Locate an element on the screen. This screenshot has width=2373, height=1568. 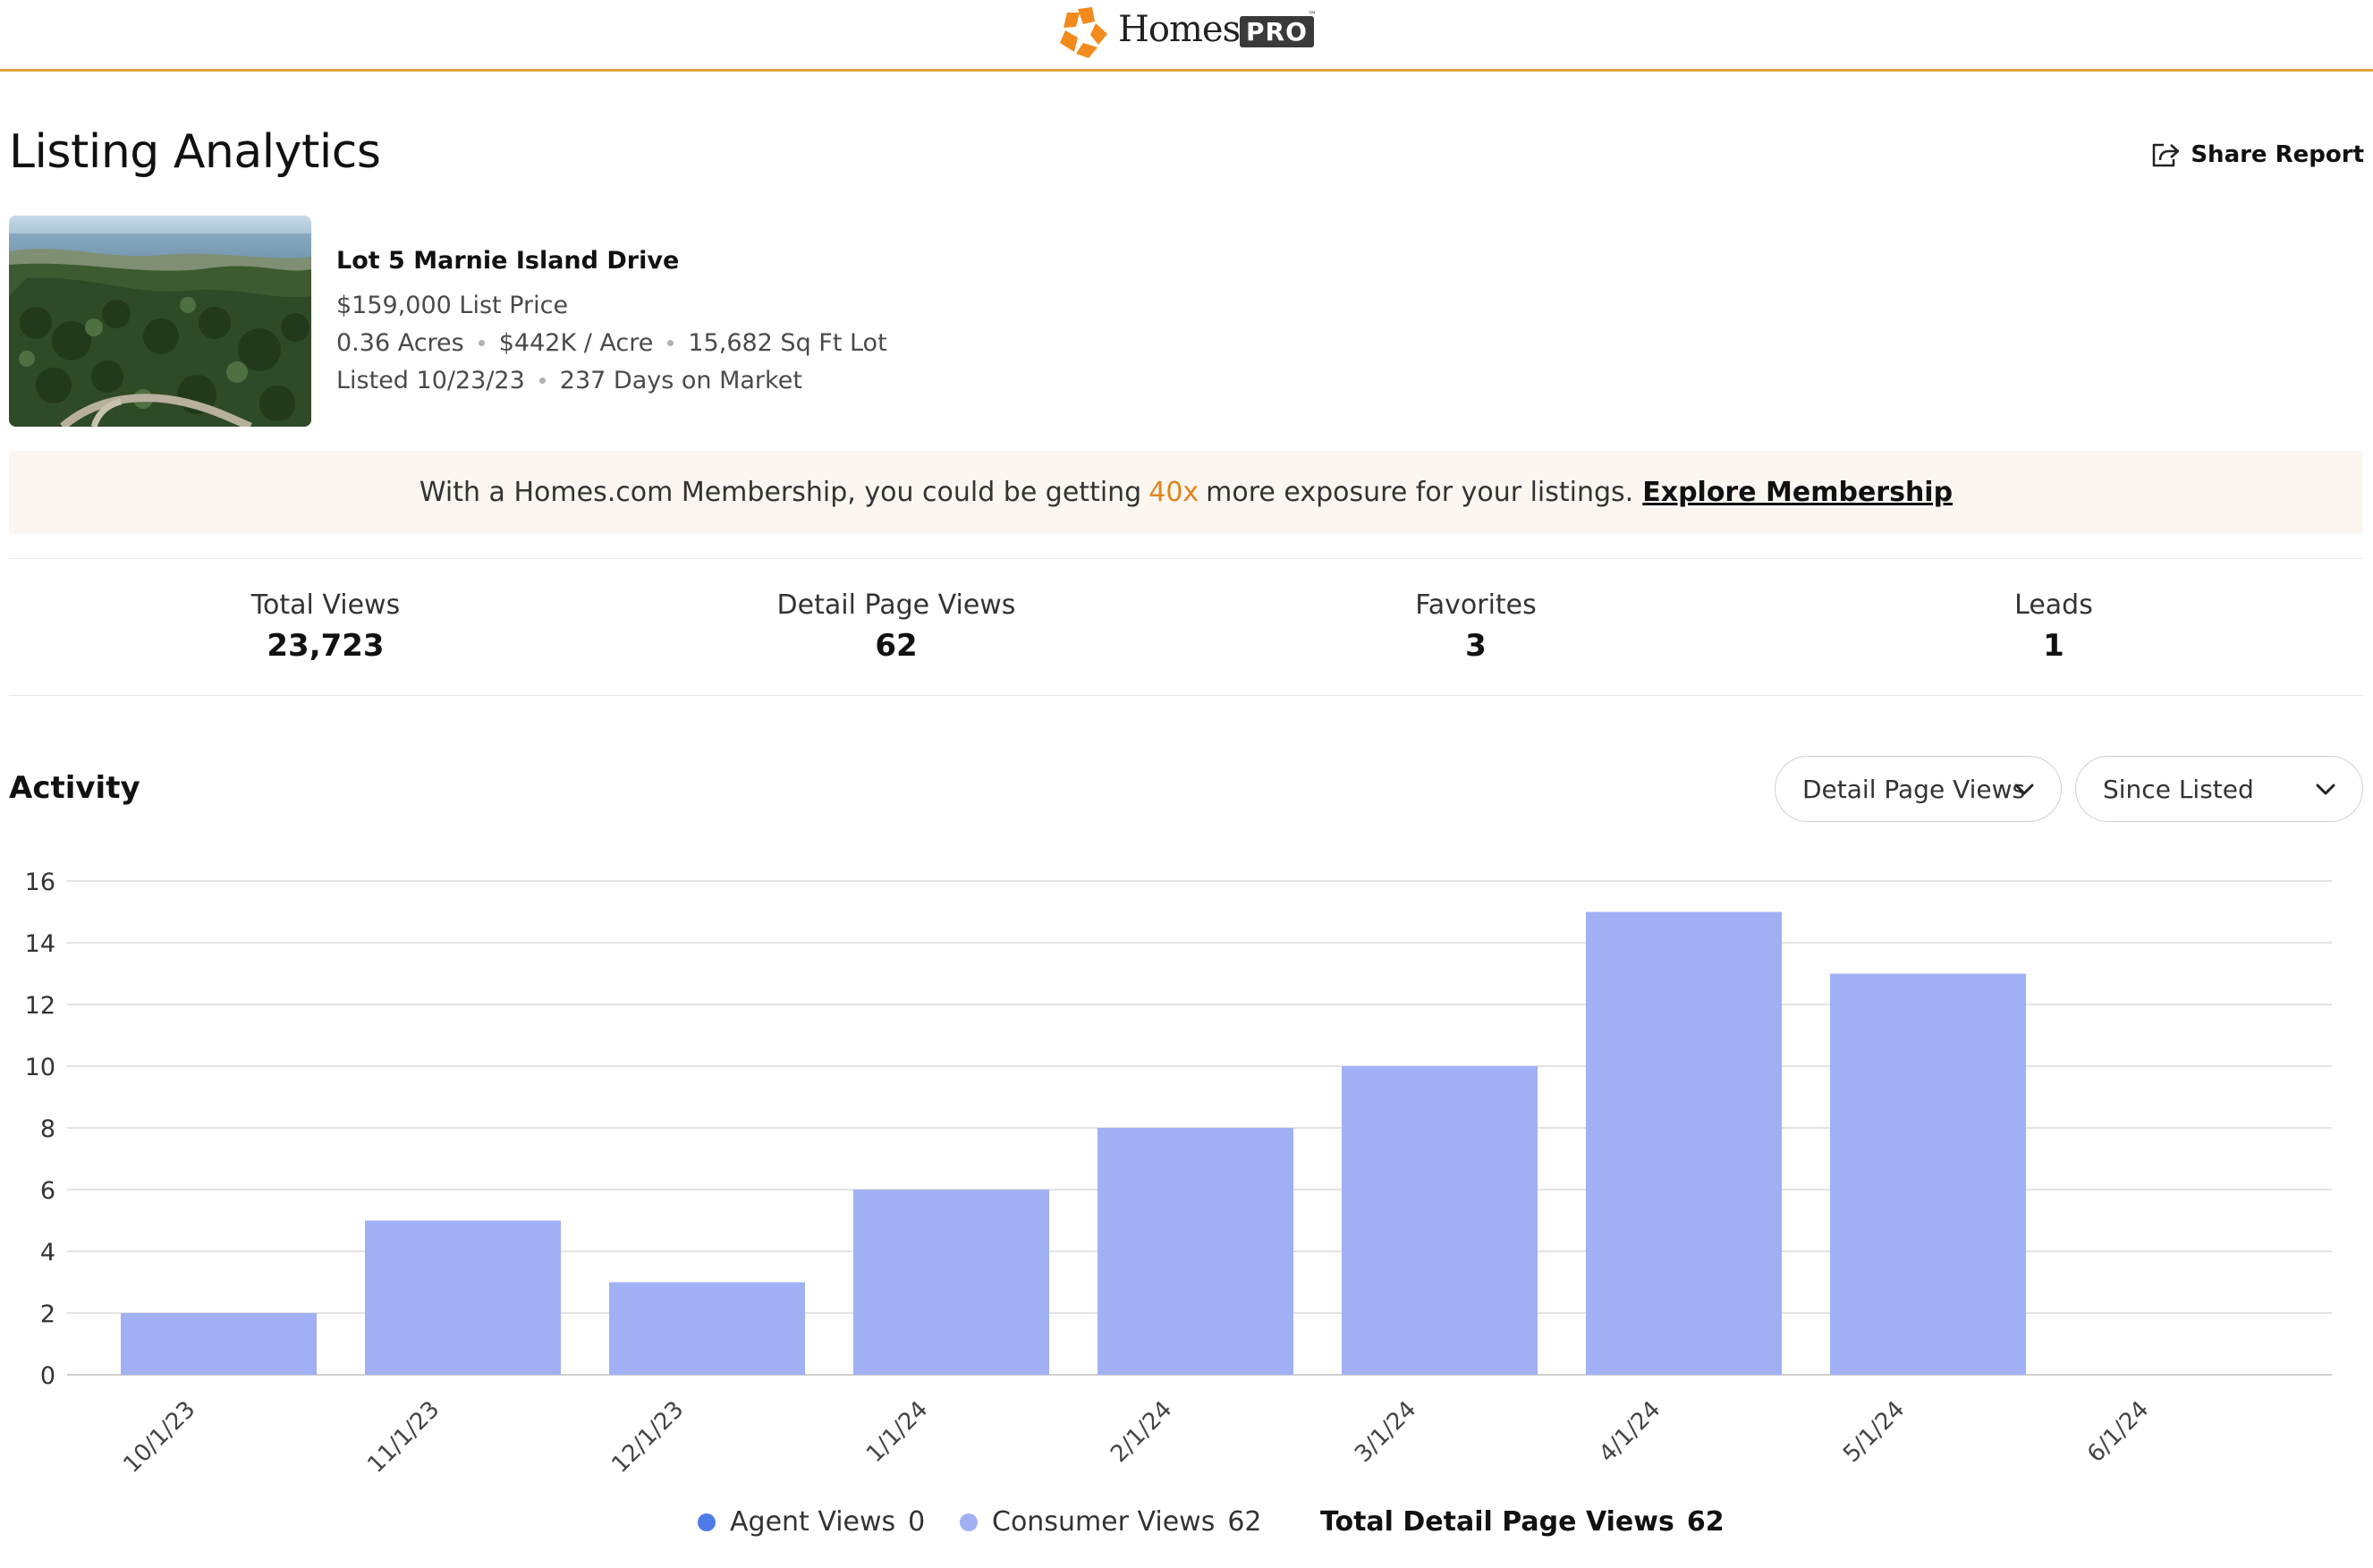
y-tick-label: 4 is located at coordinates (47, 1253).